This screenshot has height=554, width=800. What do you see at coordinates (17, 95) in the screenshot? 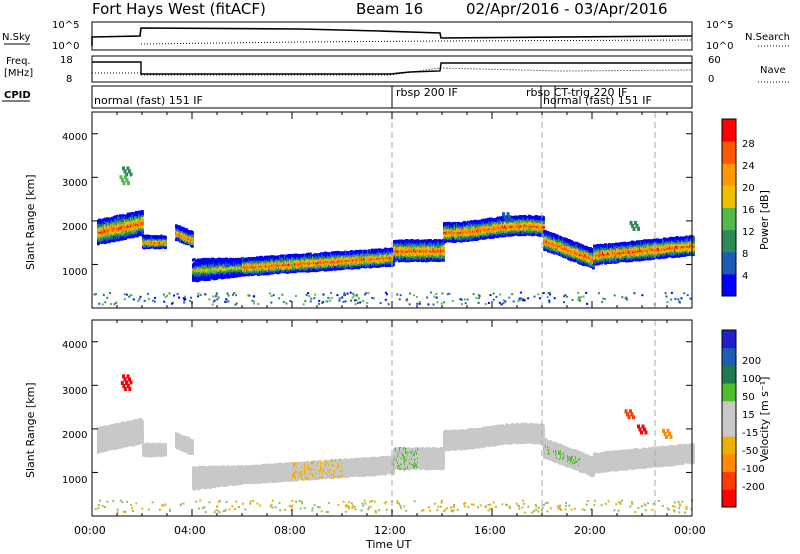
I see `cpid-label: CPID` at bounding box center [17, 95].